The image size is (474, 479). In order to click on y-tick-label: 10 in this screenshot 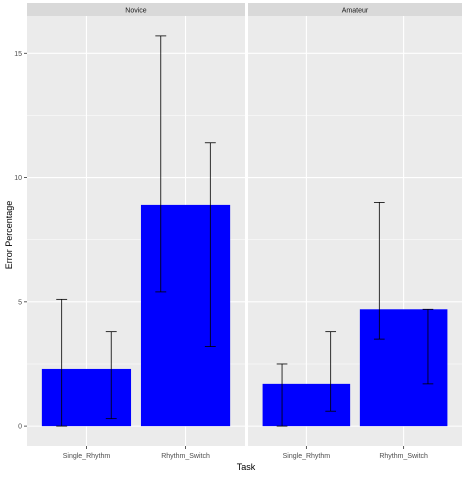, I will do `click(18, 178)`.